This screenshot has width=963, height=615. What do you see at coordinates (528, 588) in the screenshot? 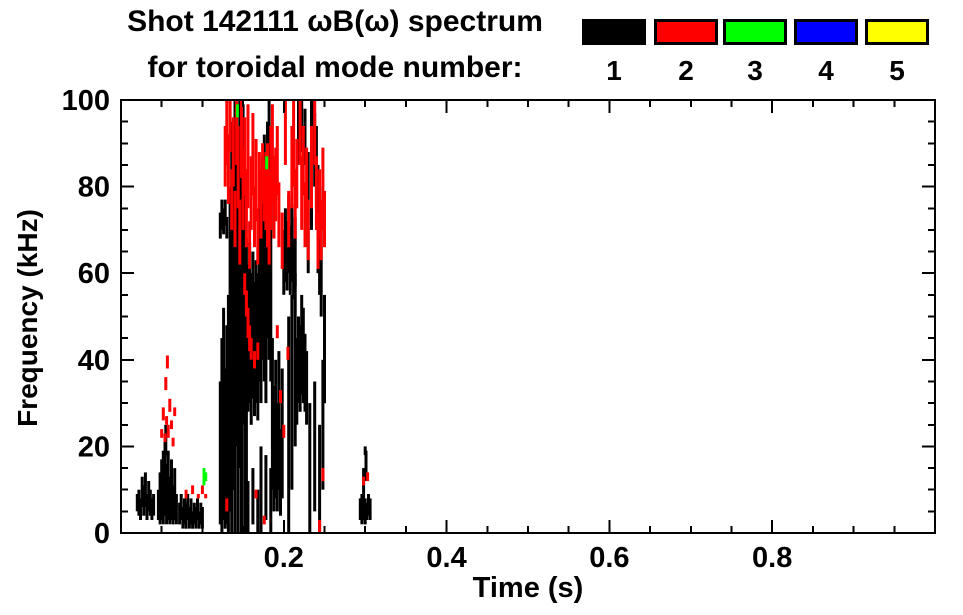
I see `x-axis-label: Time (s)` at bounding box center [528, 588].